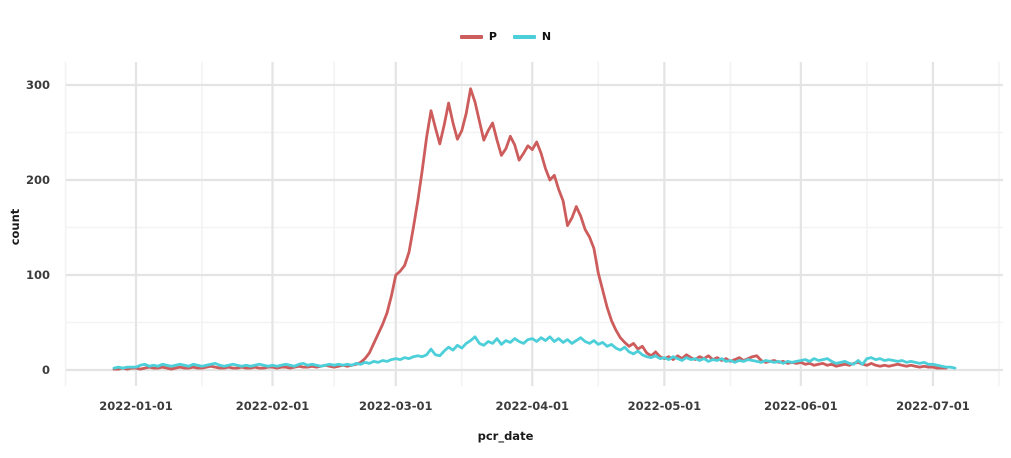 The image size is (1011, 458). What do you see at coordinates (801, 406) in the screenshot?
I see `x-tick-label: 2022-06-01` at bounding box center [801, 406].